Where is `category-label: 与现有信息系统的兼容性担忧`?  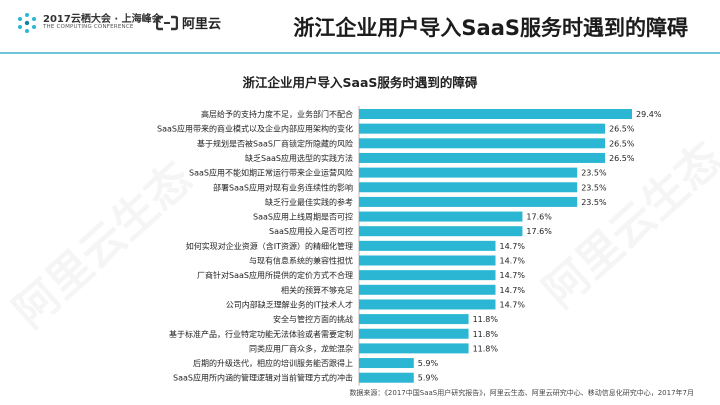
category-label: 与现有信息系统的兼容性担忧 is located at coordinates (301, 261).